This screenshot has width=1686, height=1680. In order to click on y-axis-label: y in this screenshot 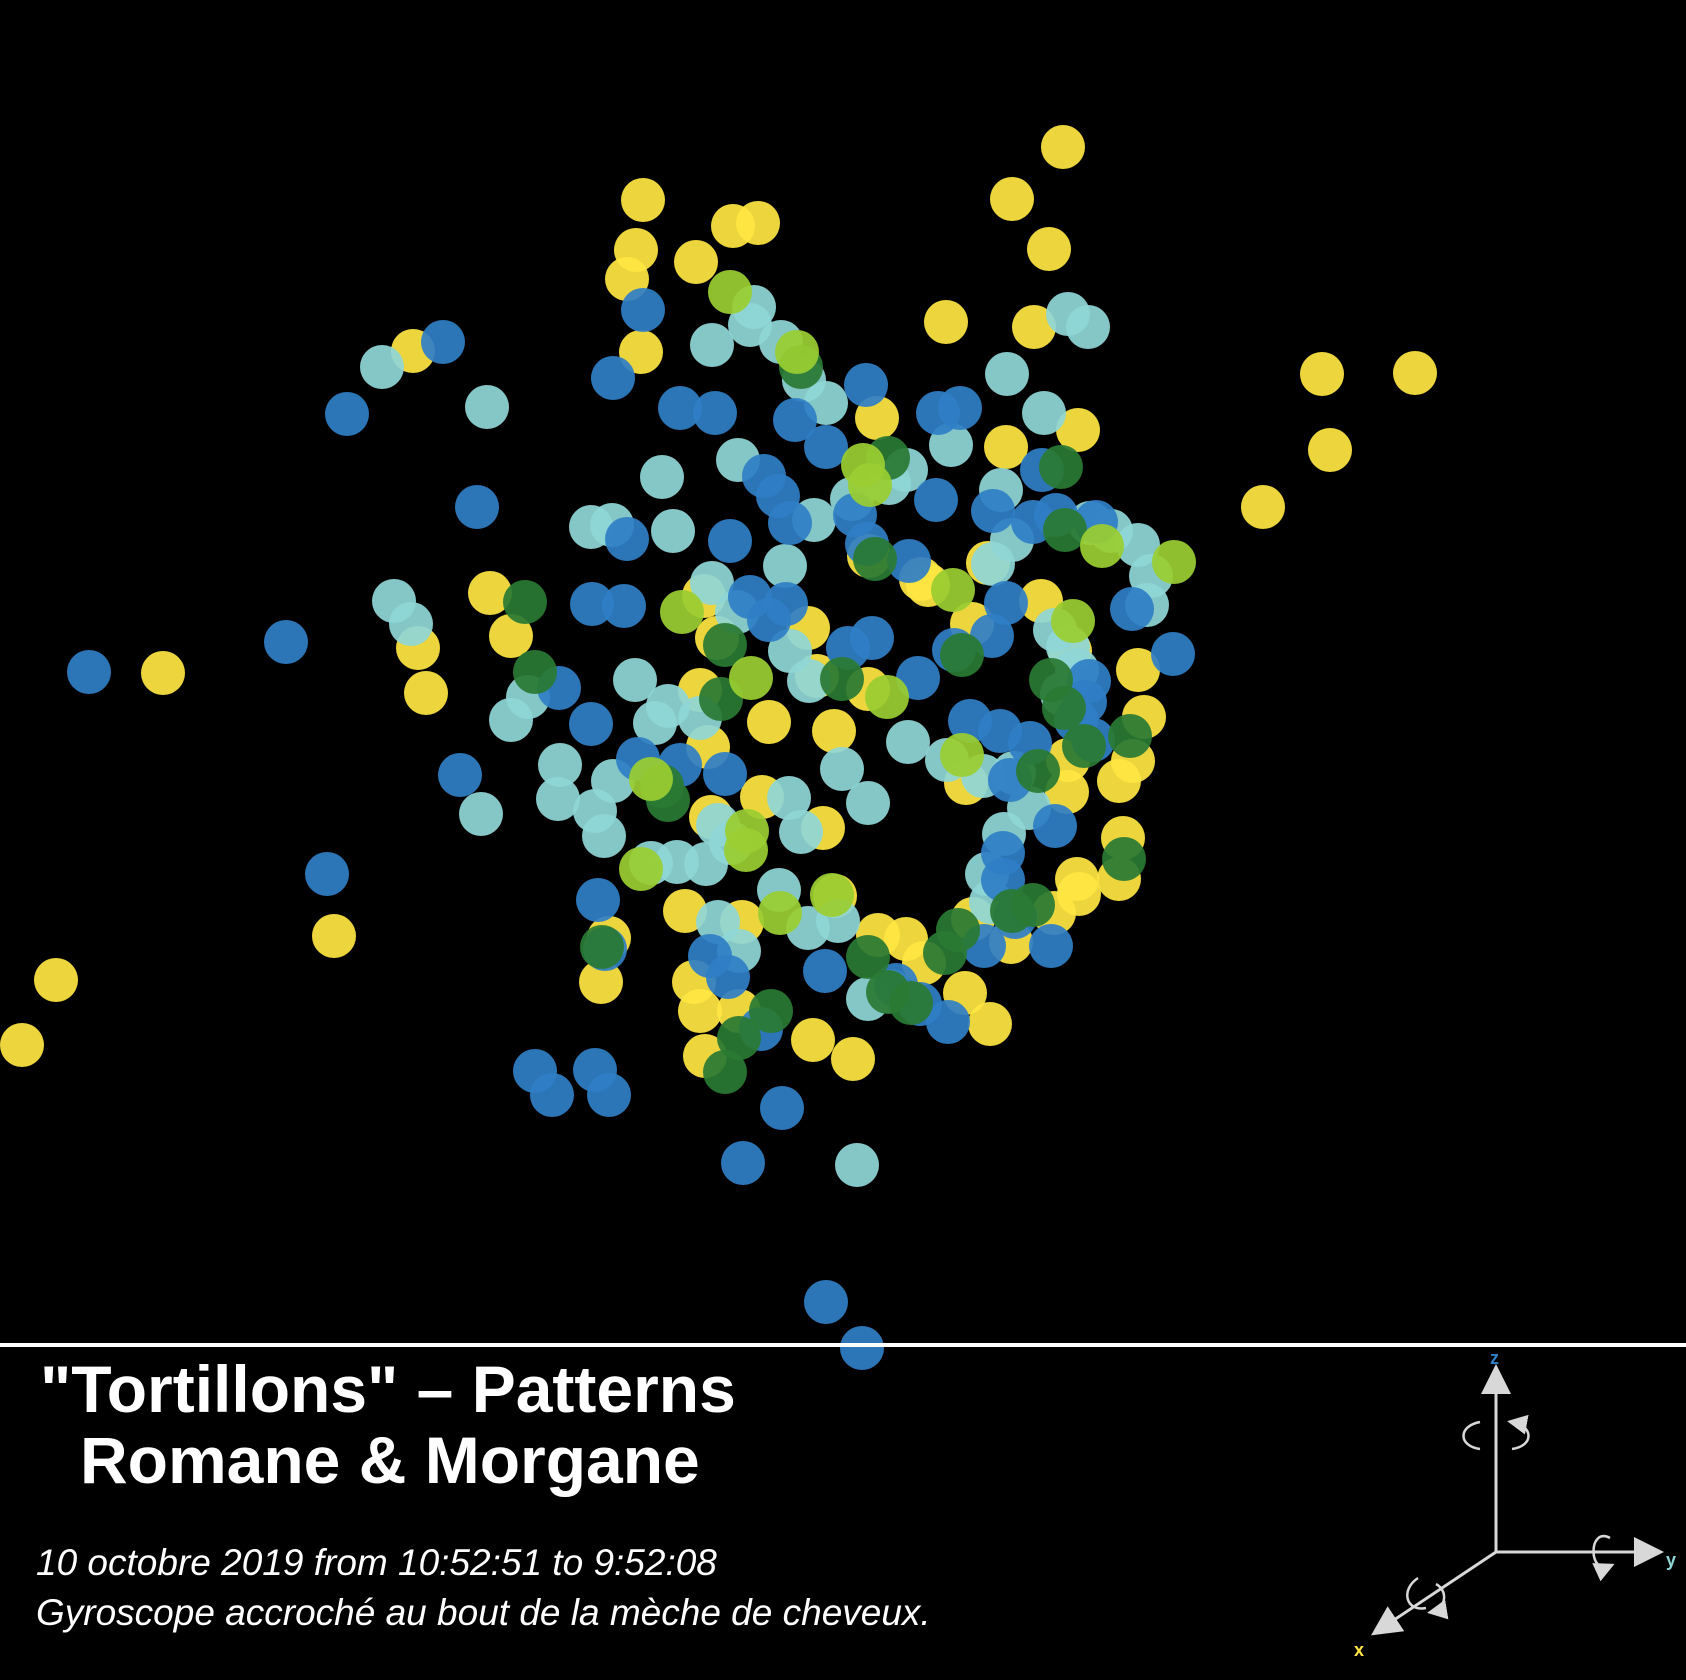, I will do `click(1671, 1560)`.